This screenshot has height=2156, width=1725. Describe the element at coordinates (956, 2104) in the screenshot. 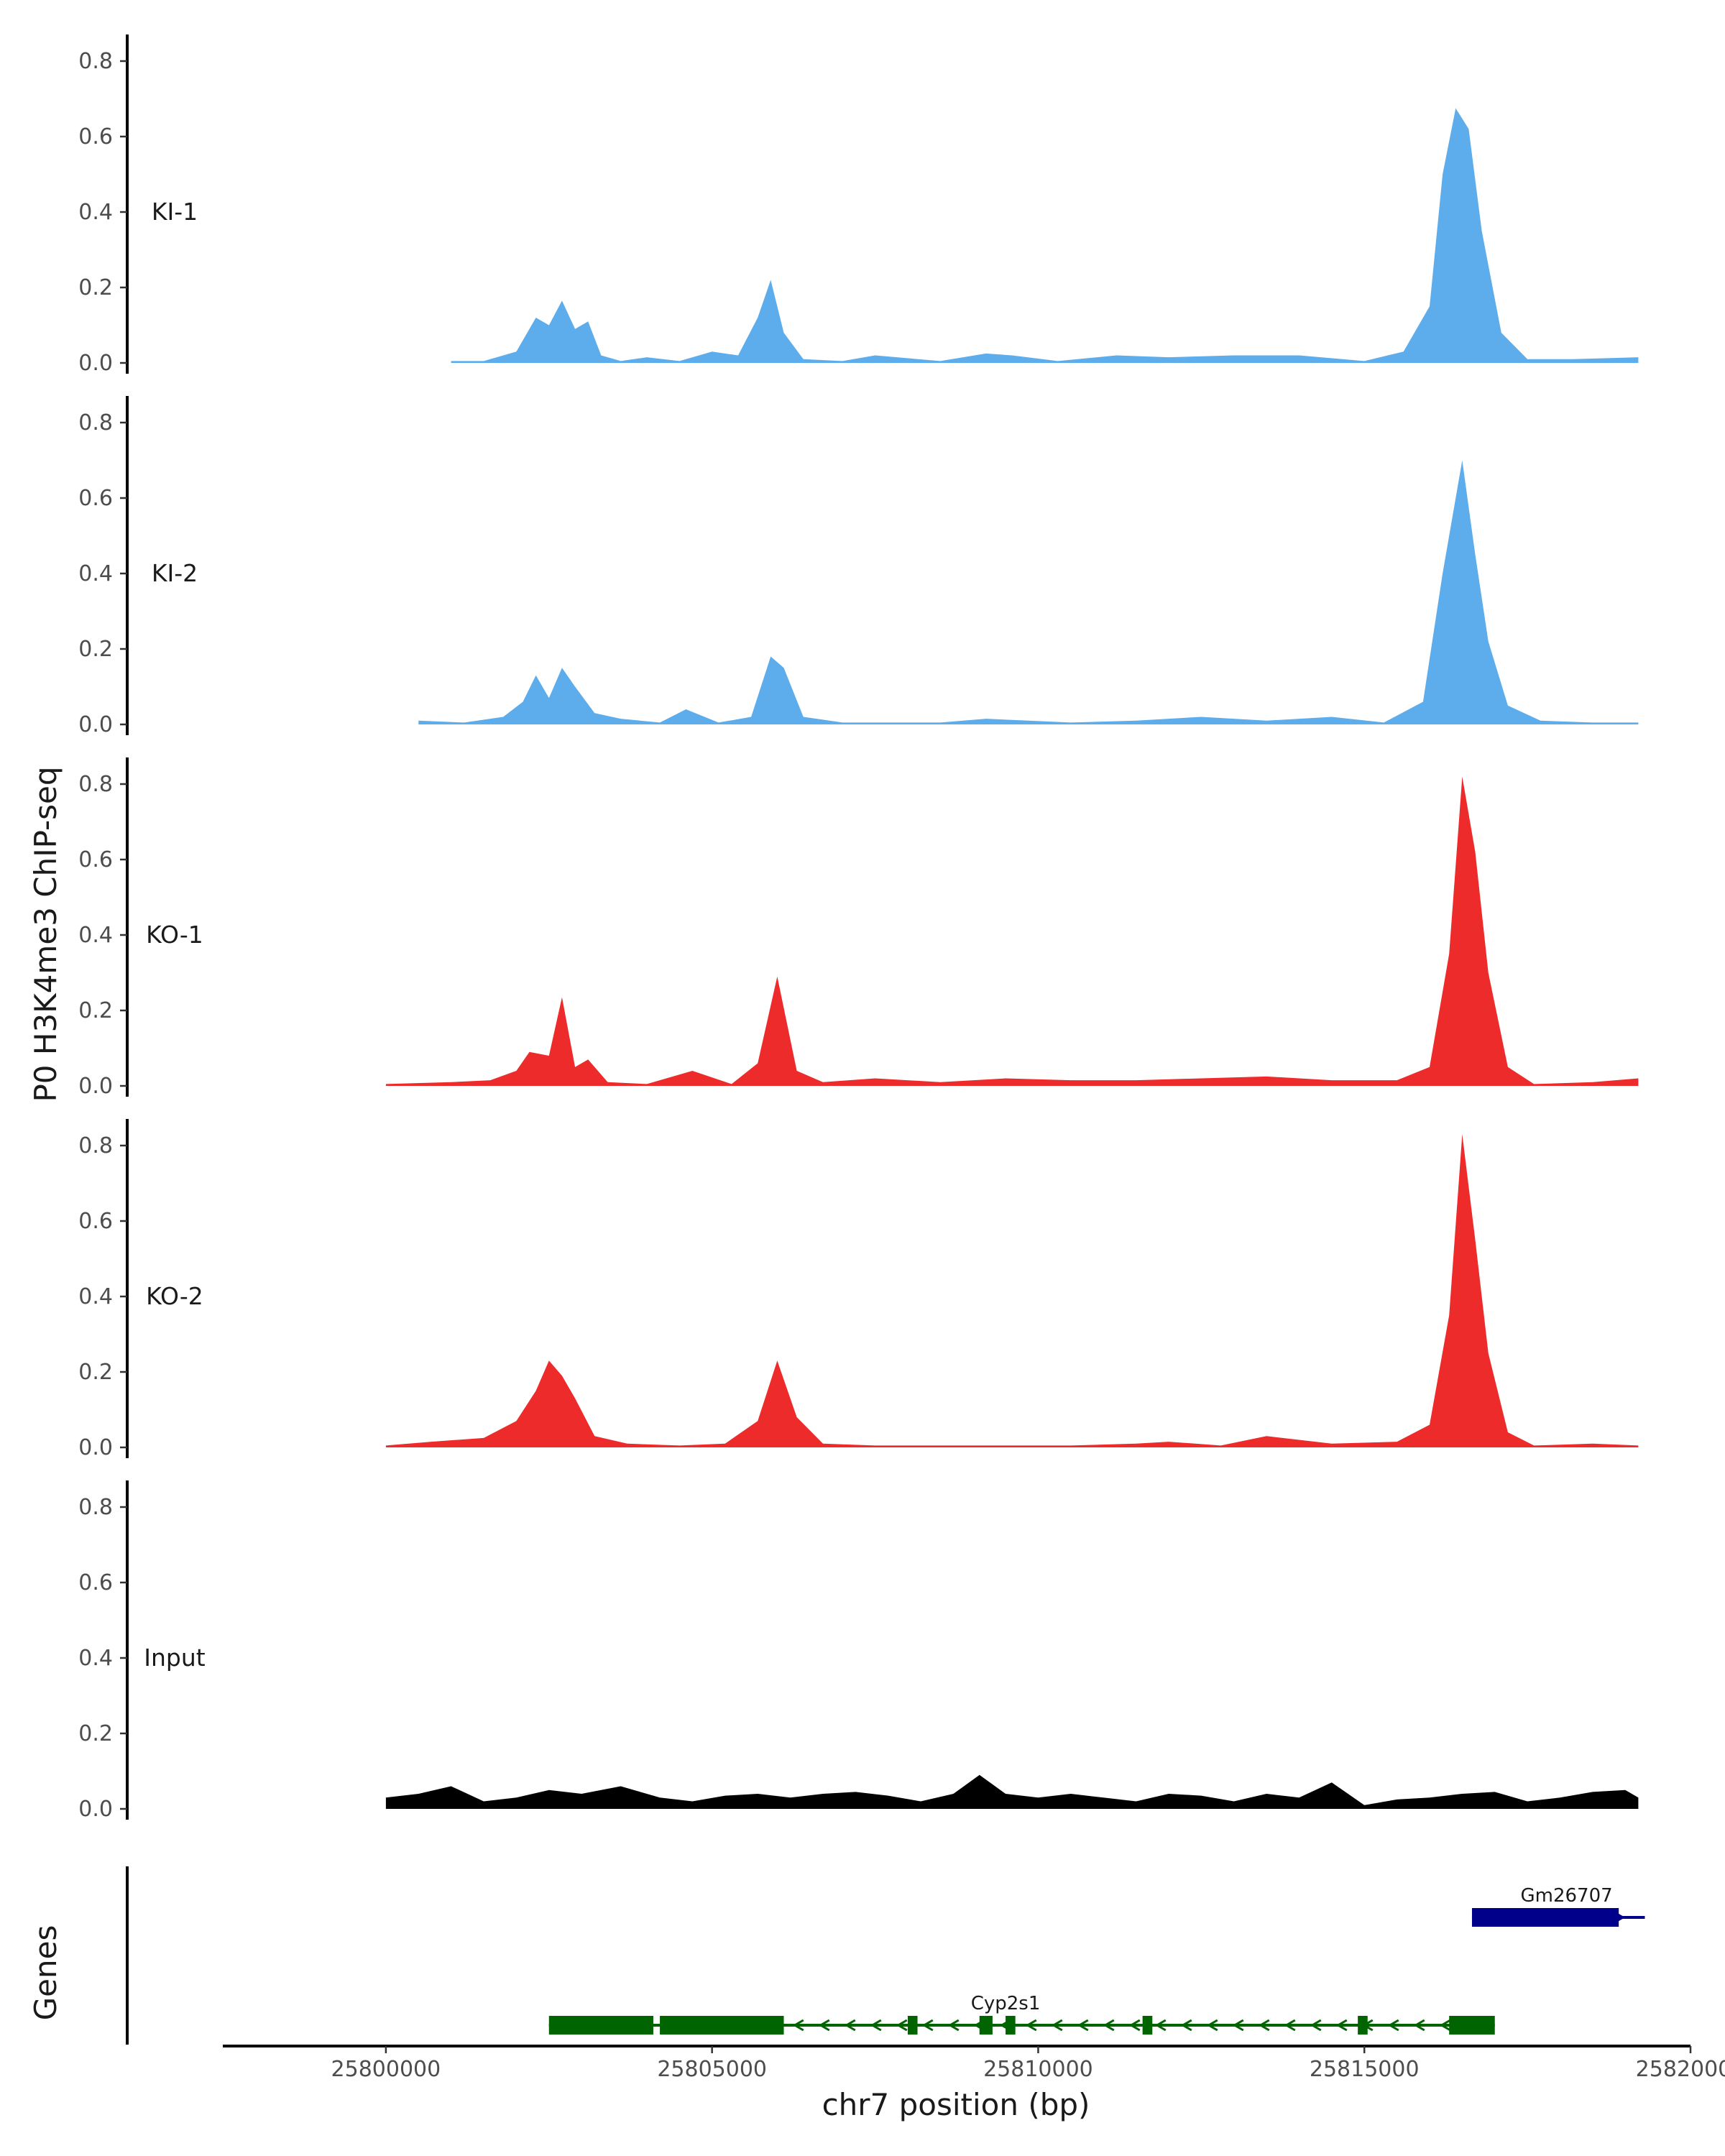

I see `x-axis-title: chr7 position (bp)` at that location.